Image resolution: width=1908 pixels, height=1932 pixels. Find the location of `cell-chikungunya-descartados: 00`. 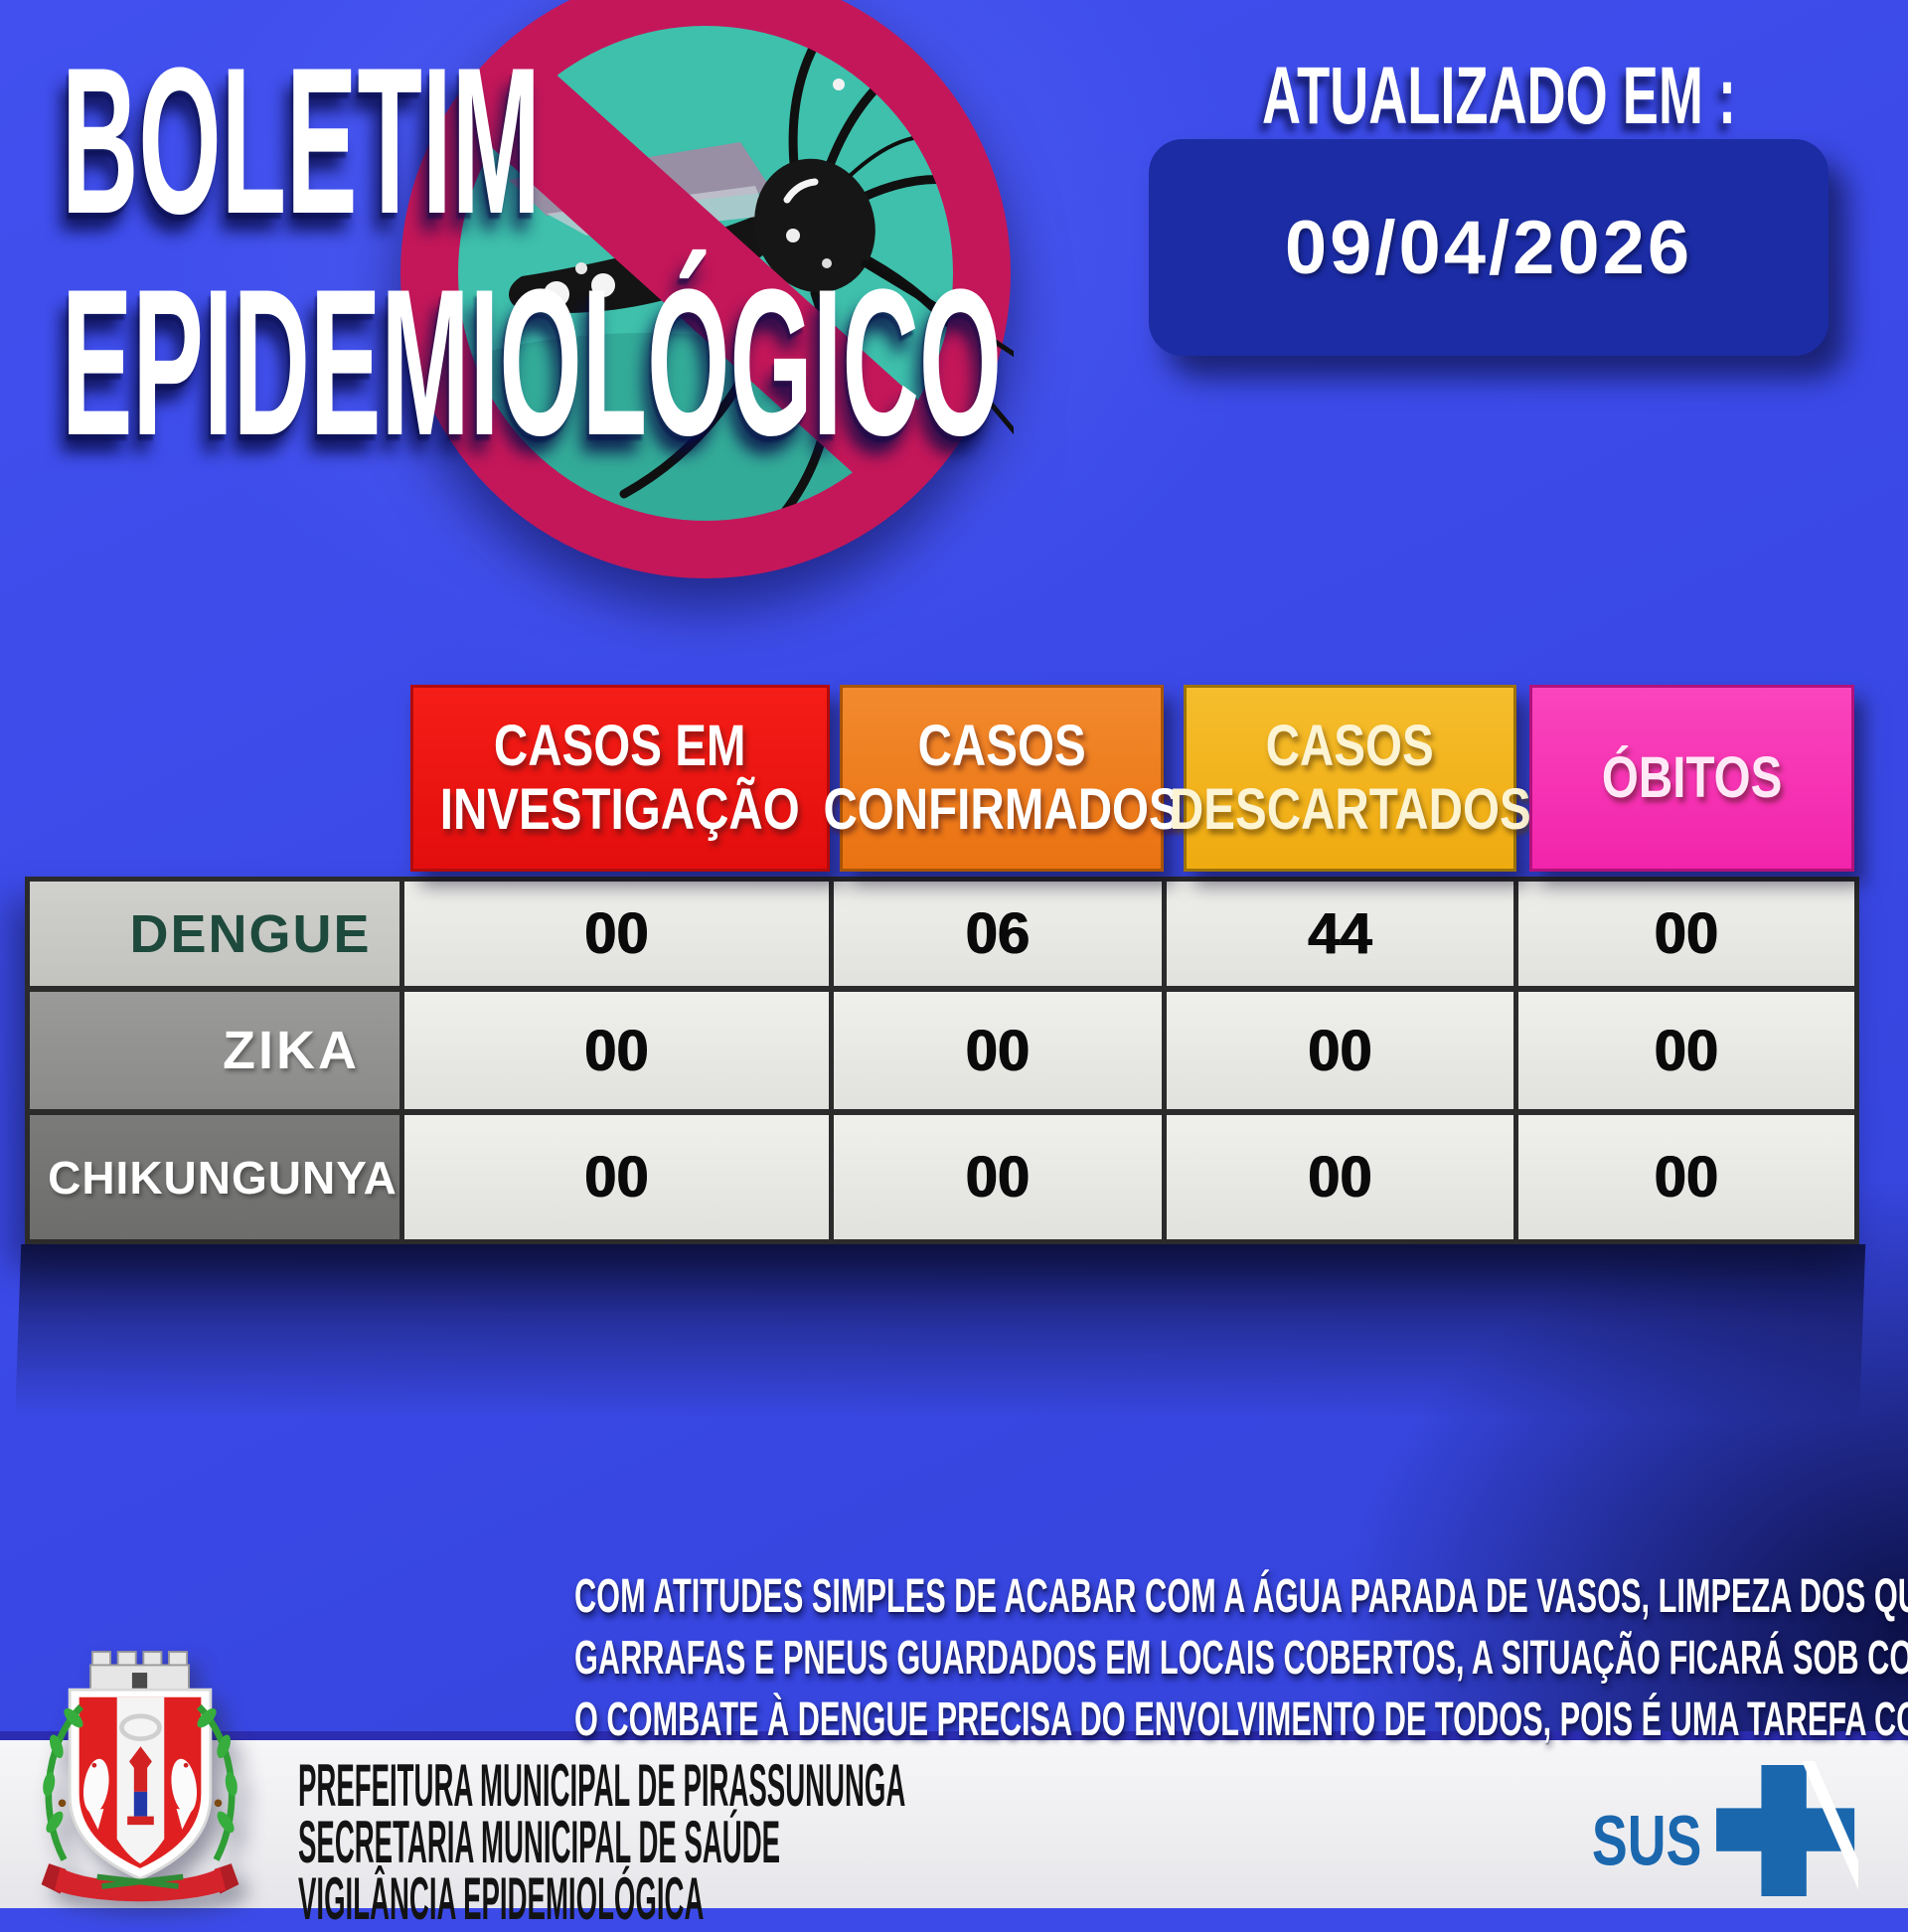

cell-chikungunya-descartados: 00 is located at coordinates (1340, 1177).